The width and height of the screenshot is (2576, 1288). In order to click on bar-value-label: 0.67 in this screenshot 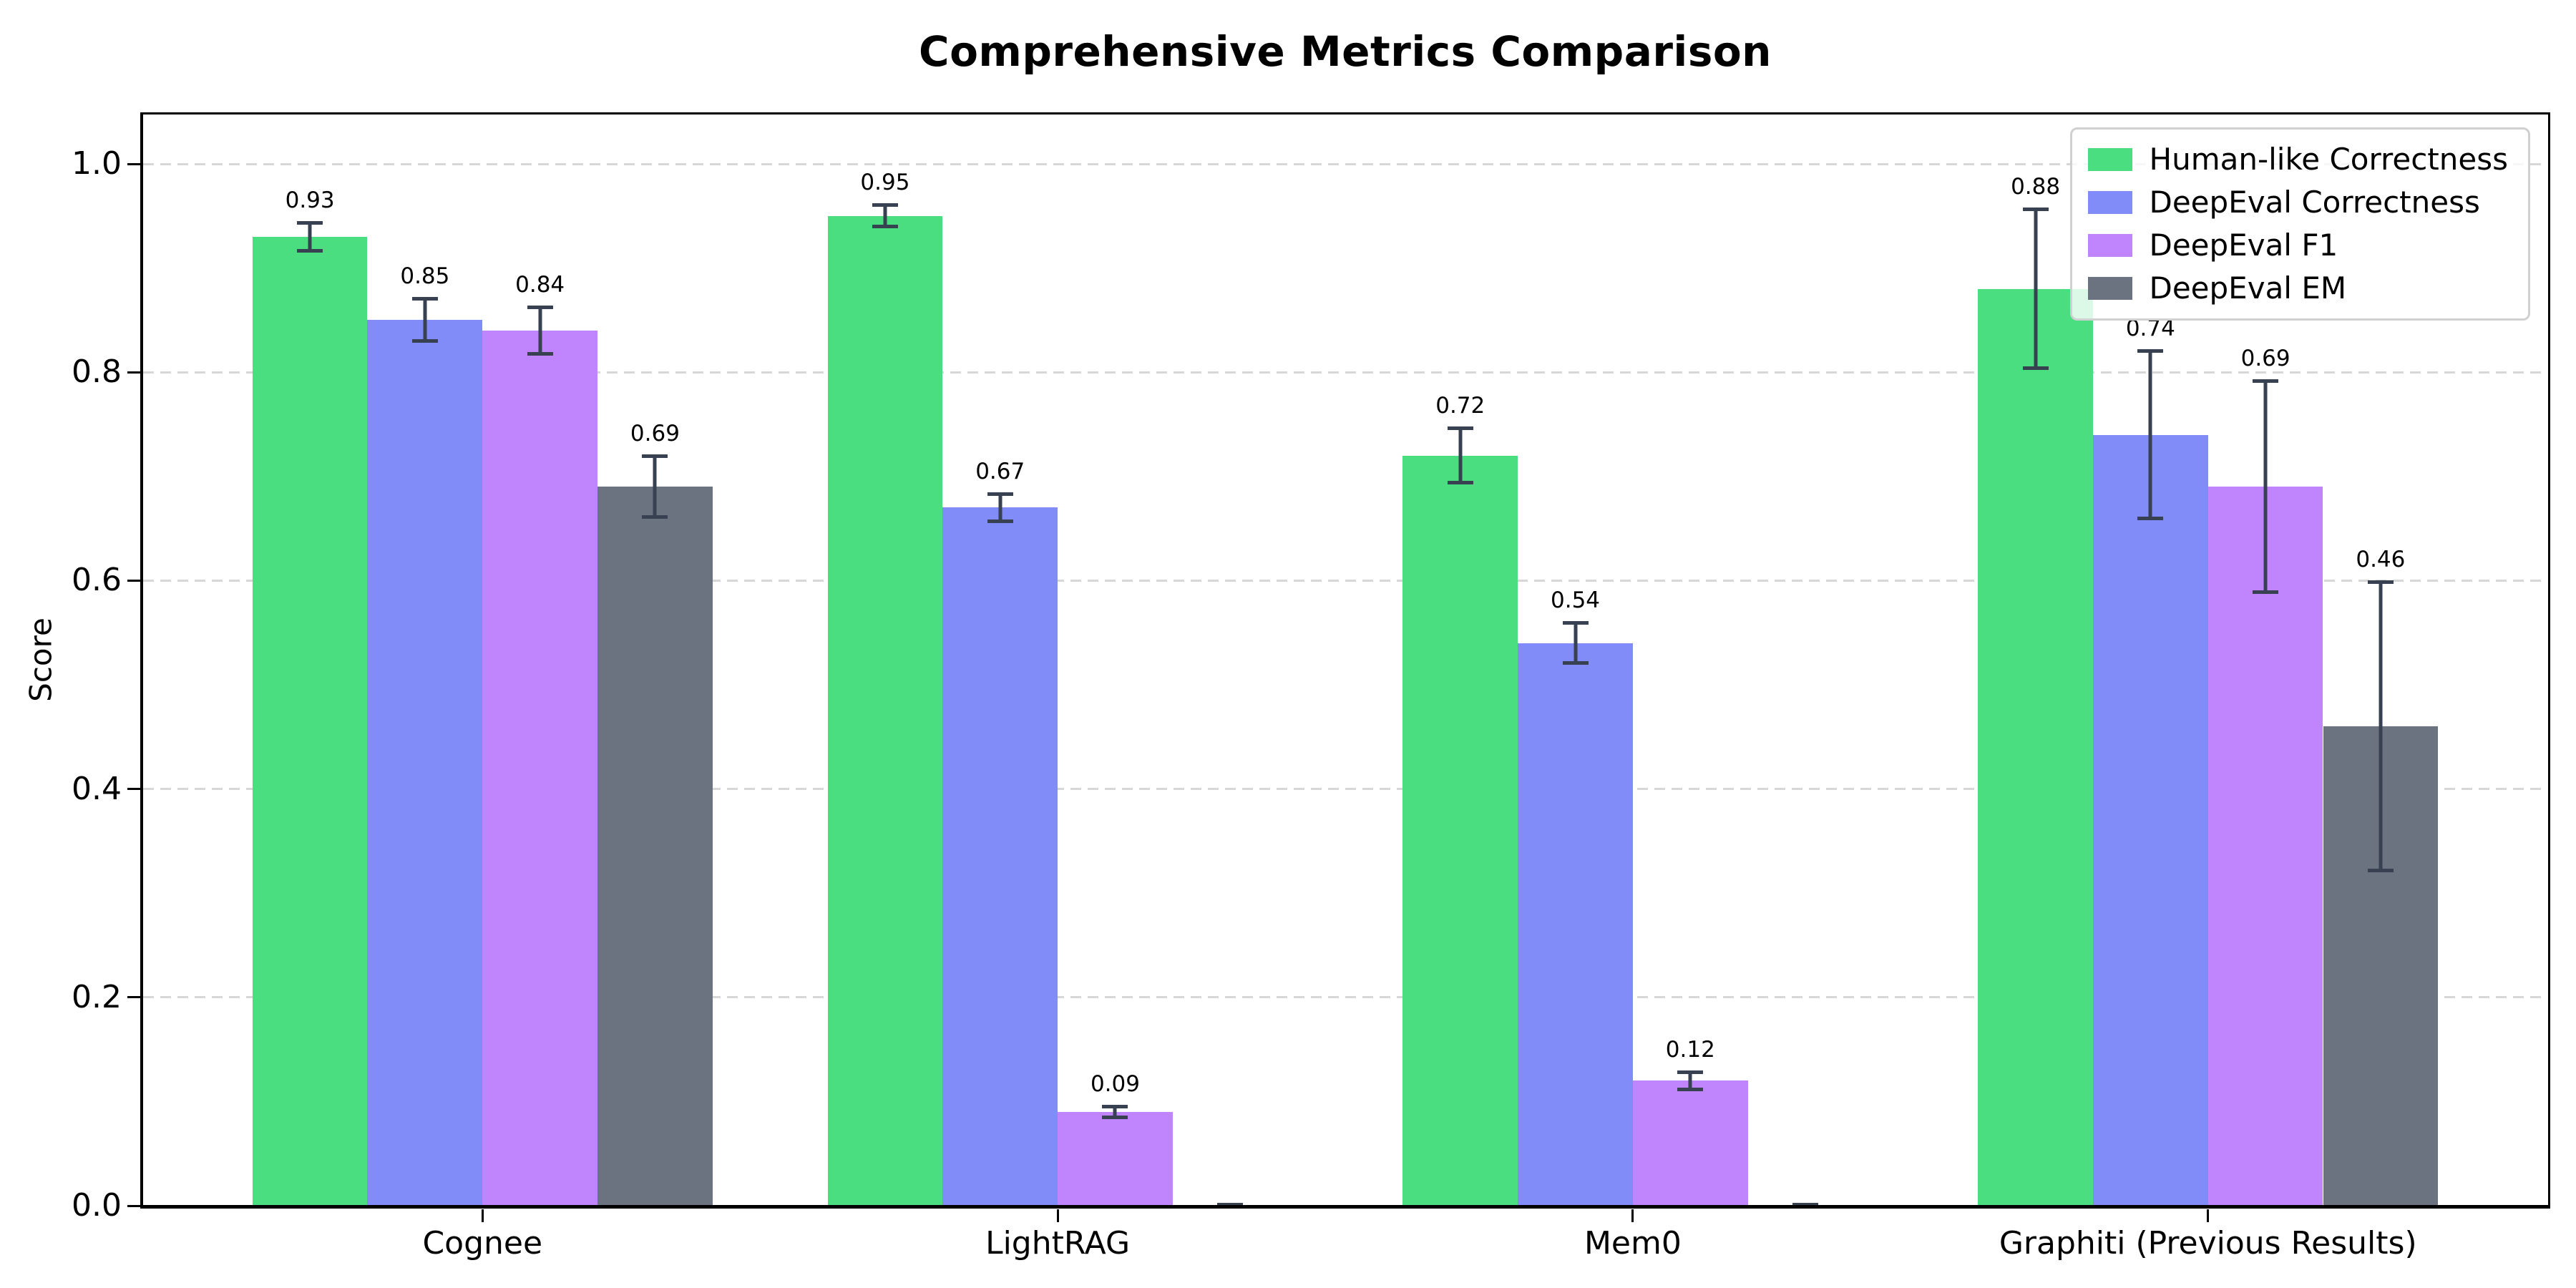, I will do `click(1000, 471)`.